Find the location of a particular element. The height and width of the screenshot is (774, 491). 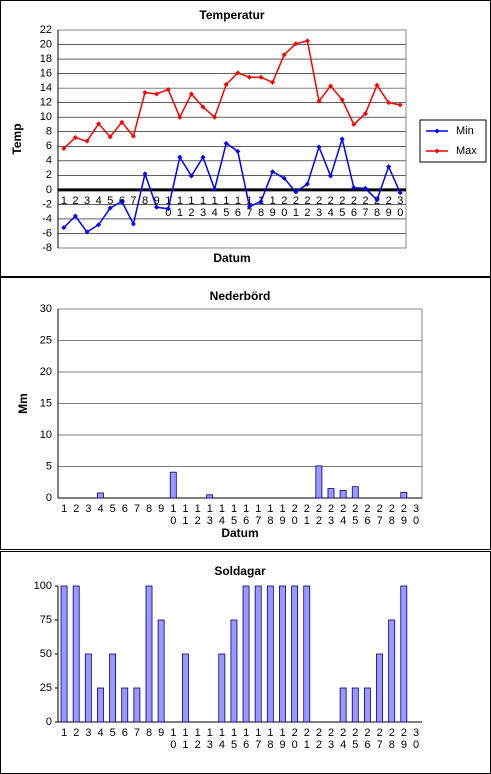

x-tick-label: 20 is located at coordinates (295, 739).